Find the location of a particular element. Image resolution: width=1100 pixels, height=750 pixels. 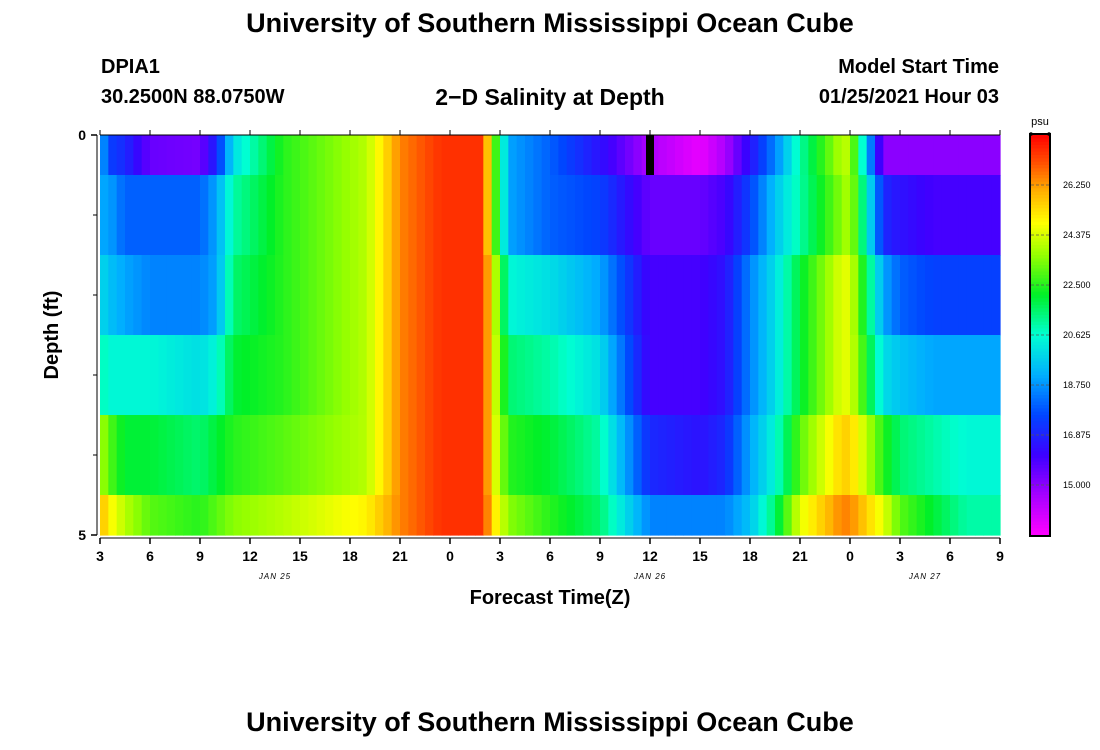

x-tick-label: 9 is located at coordinates (200, 556).